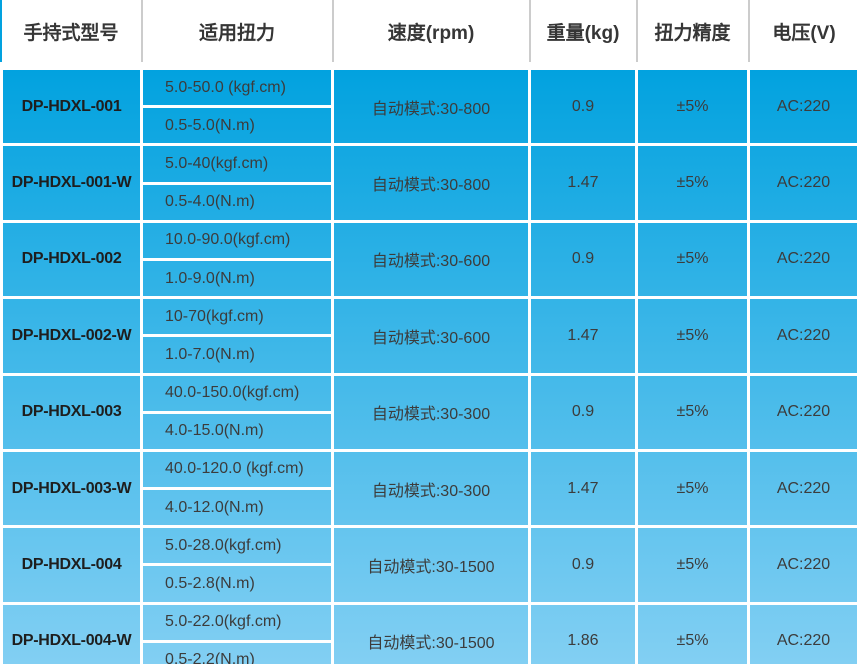  I want to click on table-row: 1.0-9.0(N.m), so click(429, 278).